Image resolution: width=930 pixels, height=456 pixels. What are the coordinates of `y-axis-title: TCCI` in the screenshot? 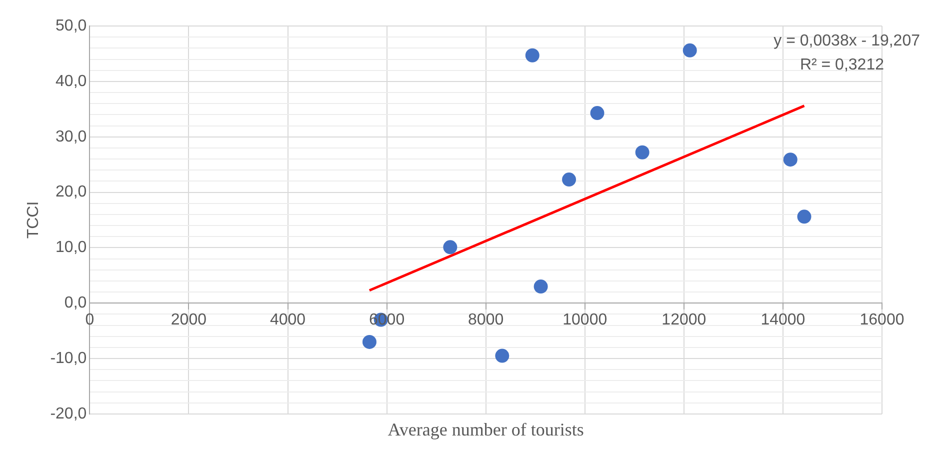 It's located at (33, 220).